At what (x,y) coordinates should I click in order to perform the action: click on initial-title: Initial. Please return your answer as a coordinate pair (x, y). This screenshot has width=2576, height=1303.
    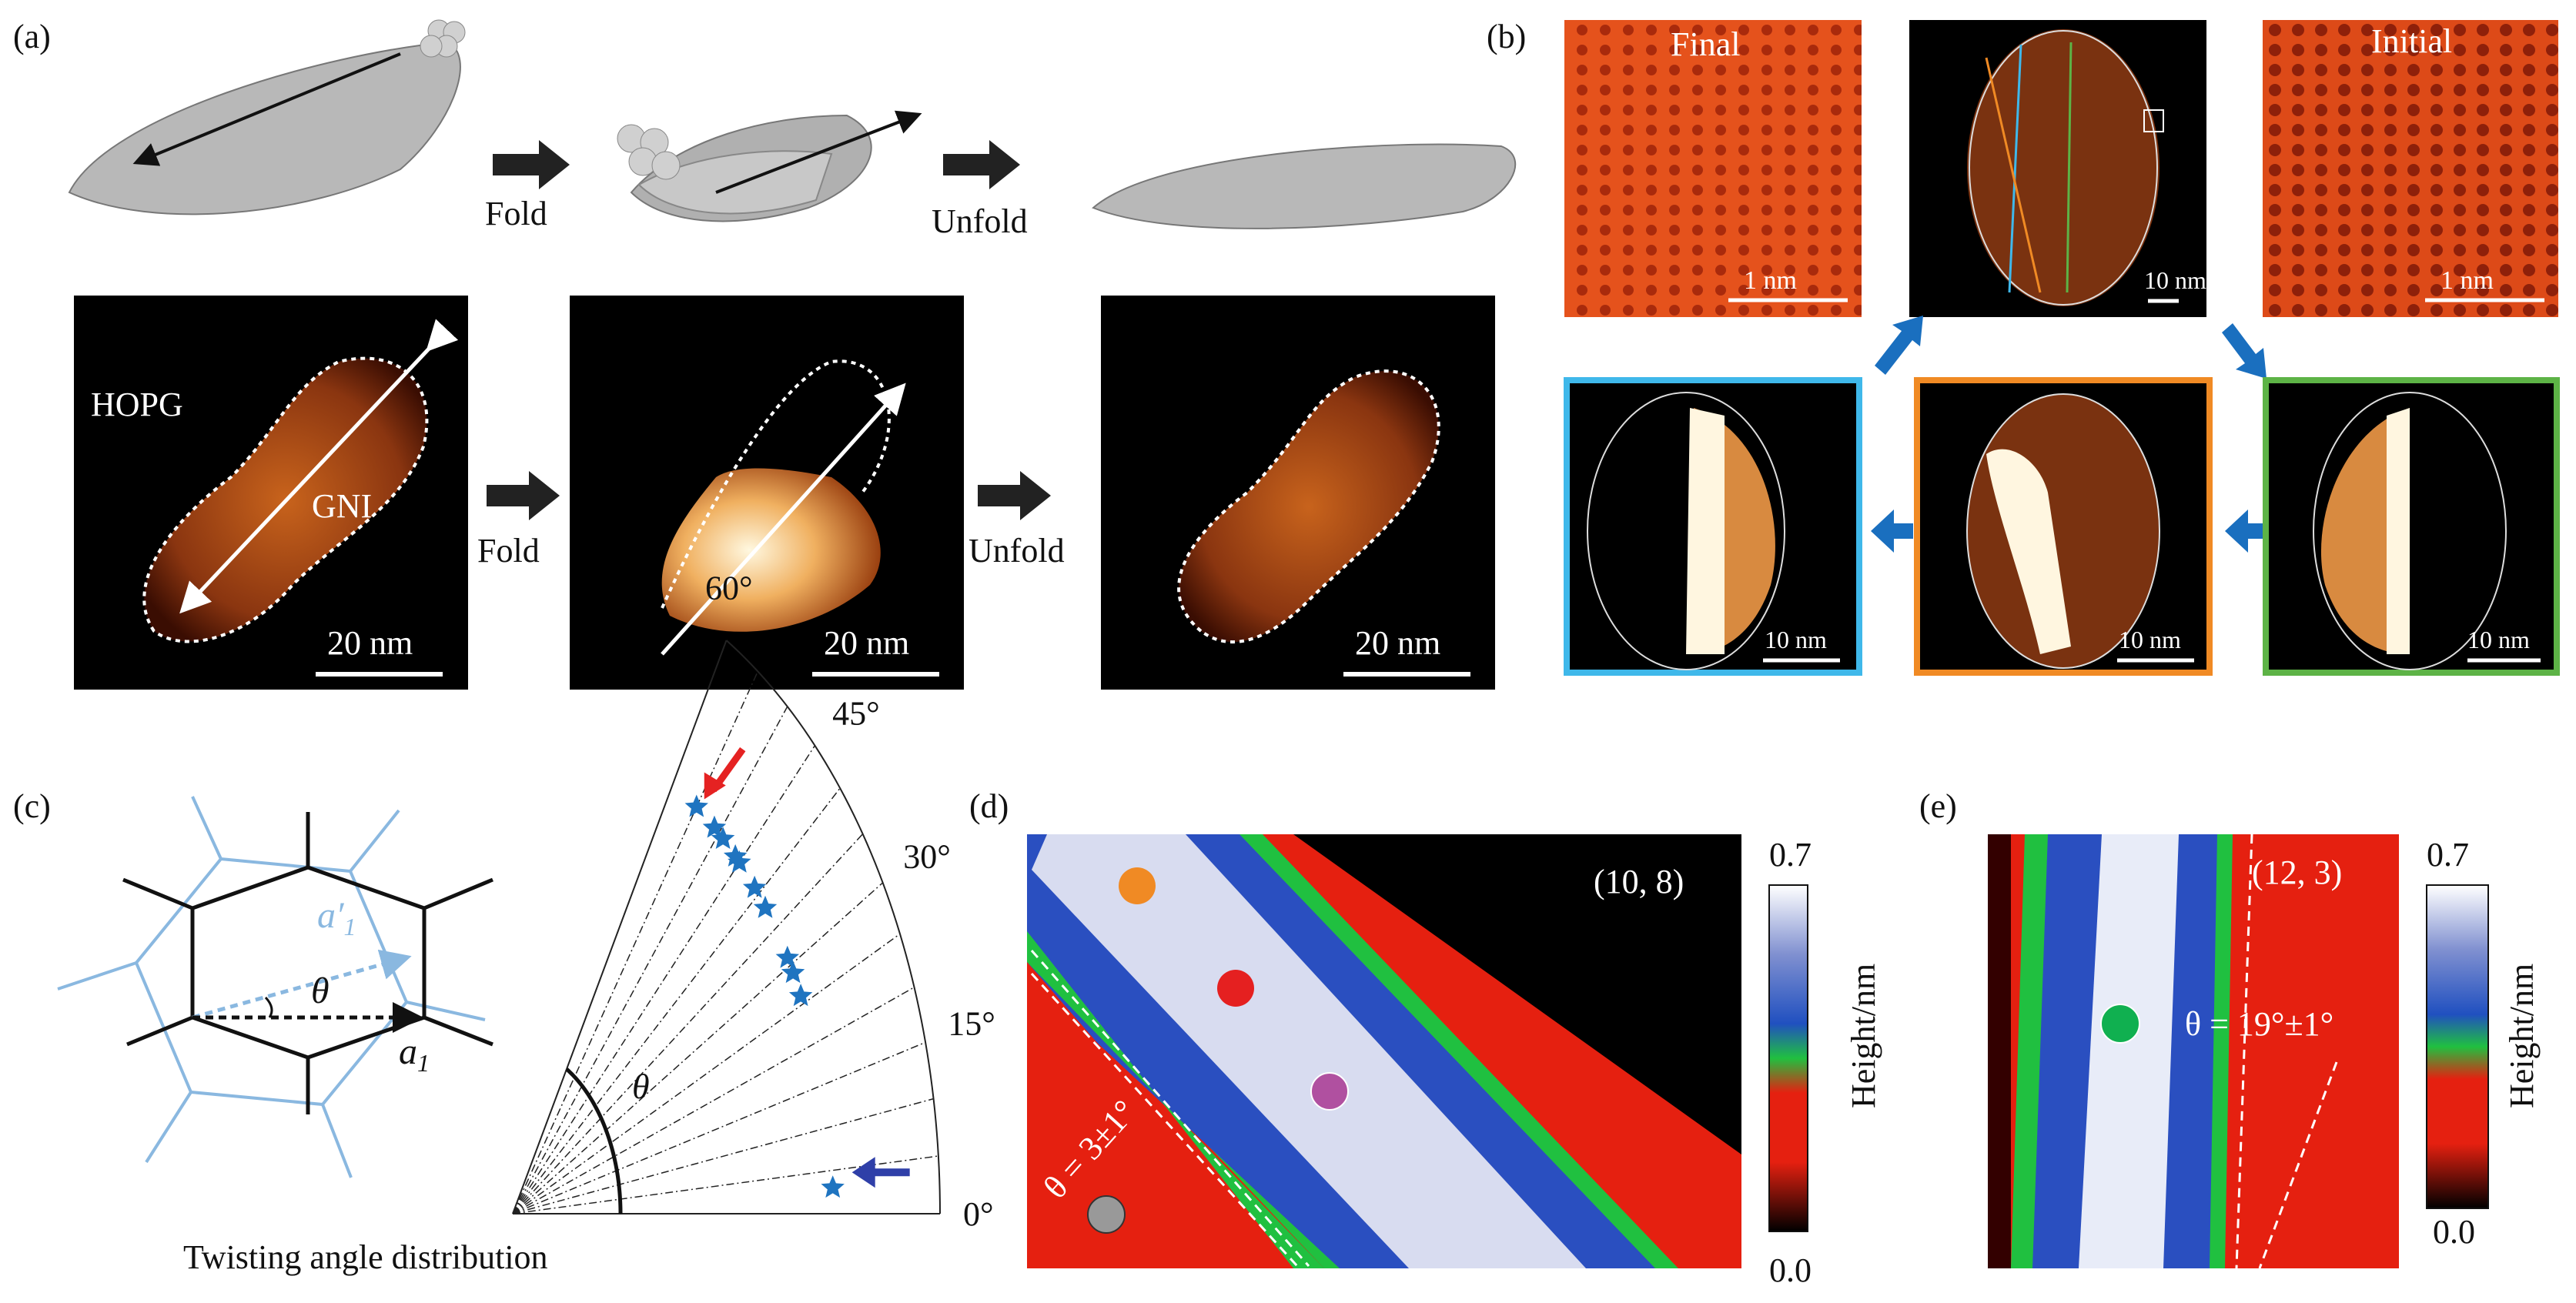
    Looking at the image, I should click on (2412, 41).